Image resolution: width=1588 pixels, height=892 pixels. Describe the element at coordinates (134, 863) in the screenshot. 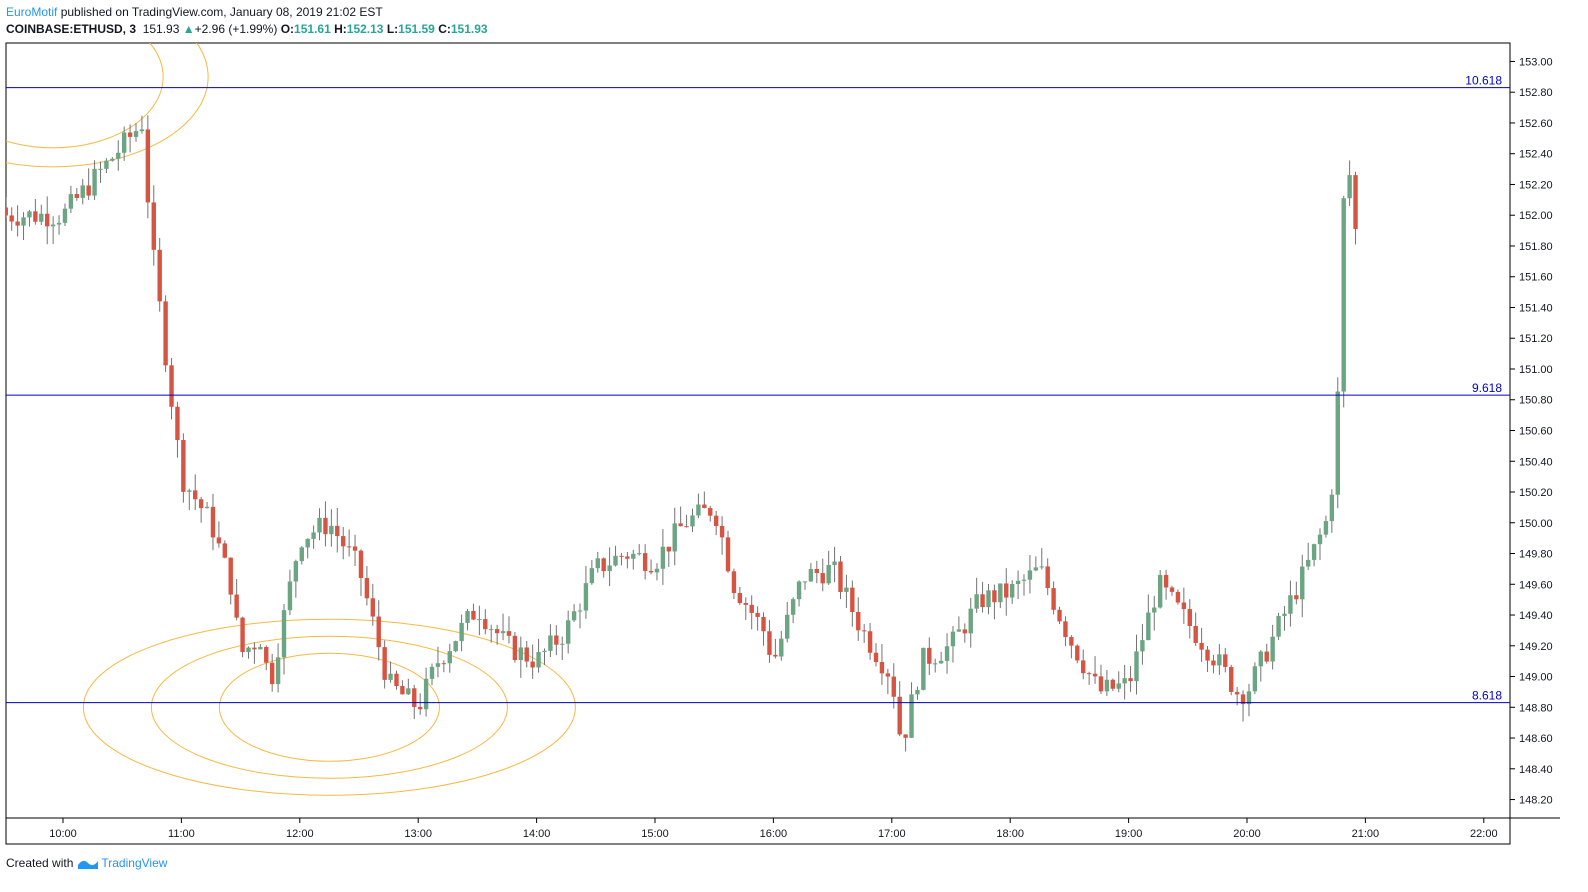

I see `tradingview-link: TradingView` at that location.